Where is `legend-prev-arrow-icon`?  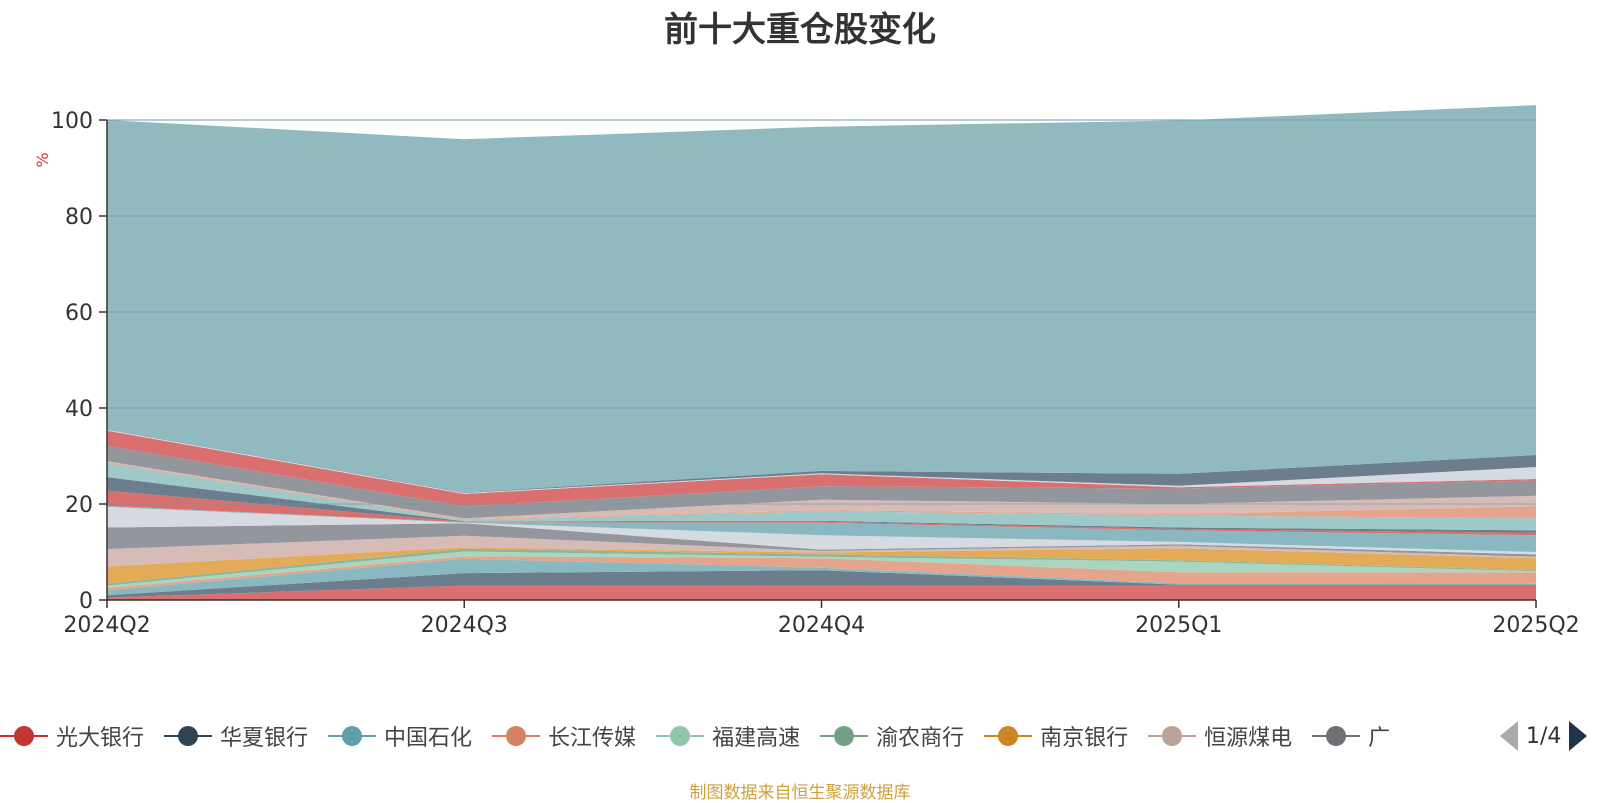 legend-prev-arrow-icon is located at coordinates (1509, 736).